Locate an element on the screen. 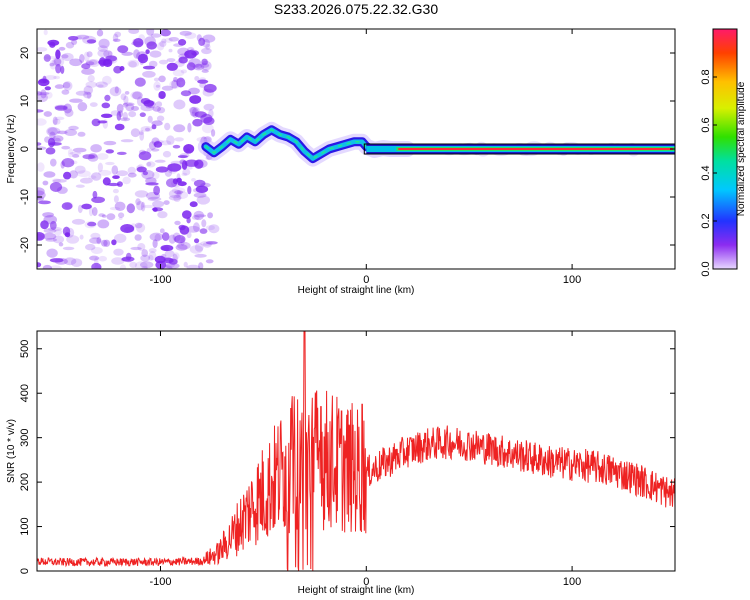 Image resolution: width=750 pixels, height=600 pixels. noise-region is located at coordinates (128, 149).